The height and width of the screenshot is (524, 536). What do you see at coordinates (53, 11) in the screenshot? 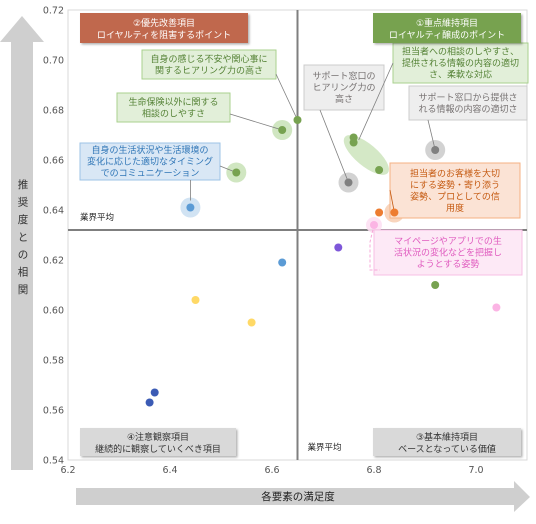
I see `y-tick-label: 0.72` at bounding box center [53, 11].